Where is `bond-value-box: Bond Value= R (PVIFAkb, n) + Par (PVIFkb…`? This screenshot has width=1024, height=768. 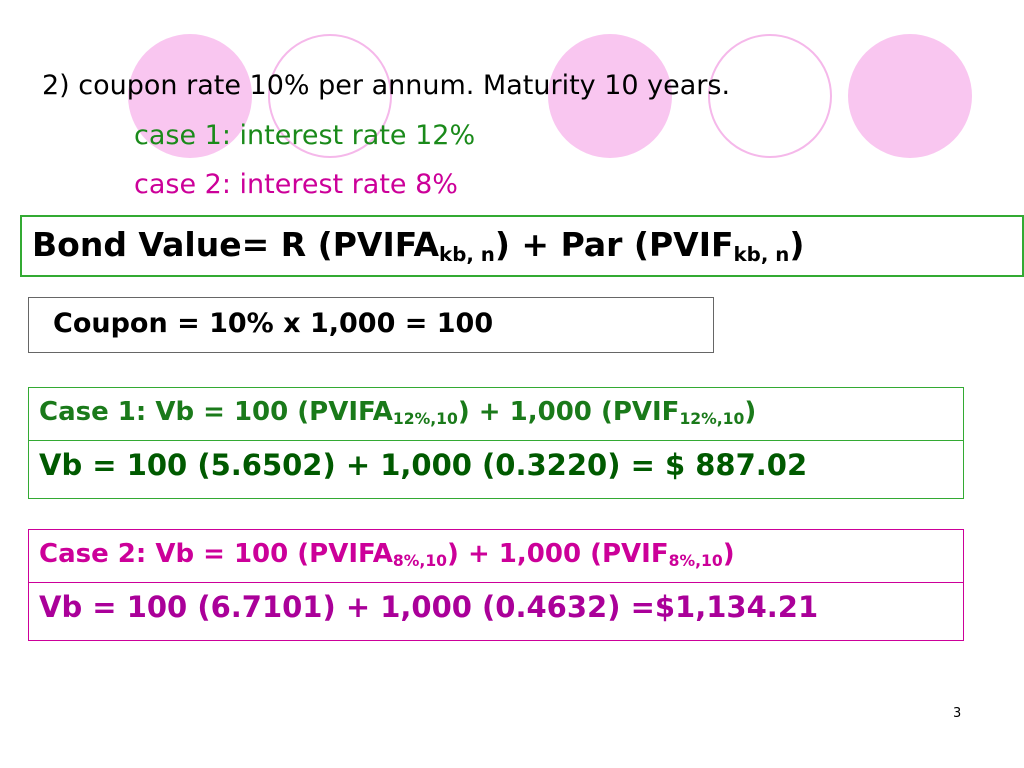 bond-value-box: Bond Value= R (PVIFAkb, n) + Par (PVIFkb… is located at coordinates (522, 246).